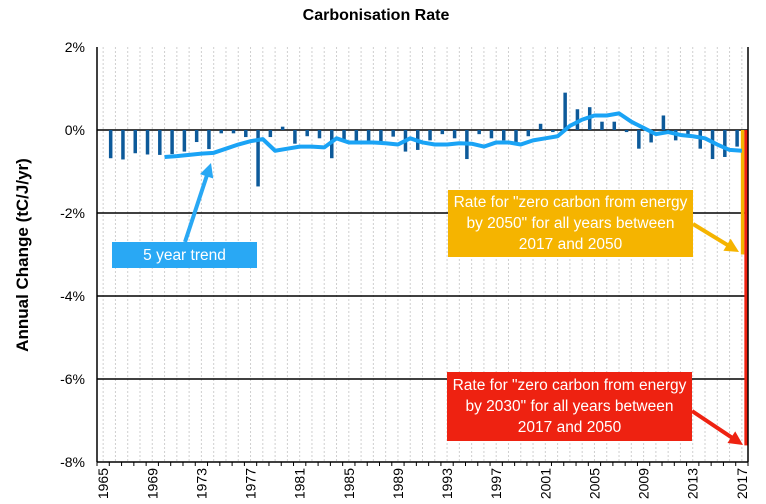 This screenshot has height=504, width=766. I want to click on bar-1976, so click(233, 132).